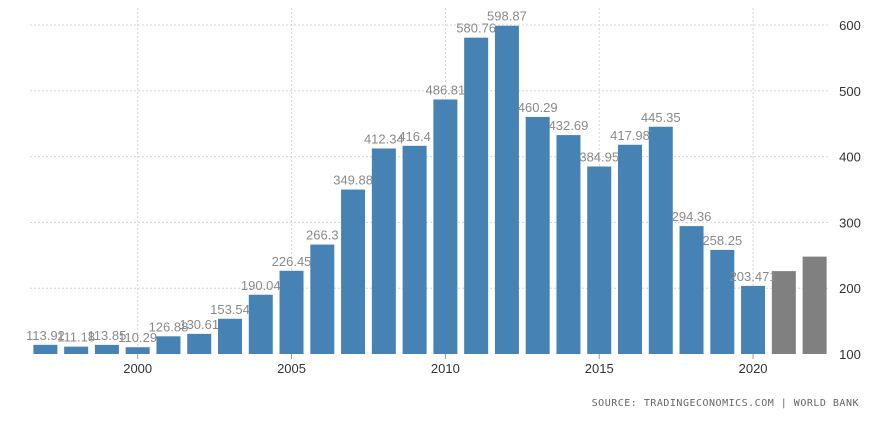 Image resolution: width=891 pixels, height=422 pixels. Describe the element at coordinates (850, 190) in the screenshot. I see `y-axis: 100 200 300 400 500 600` at that location.